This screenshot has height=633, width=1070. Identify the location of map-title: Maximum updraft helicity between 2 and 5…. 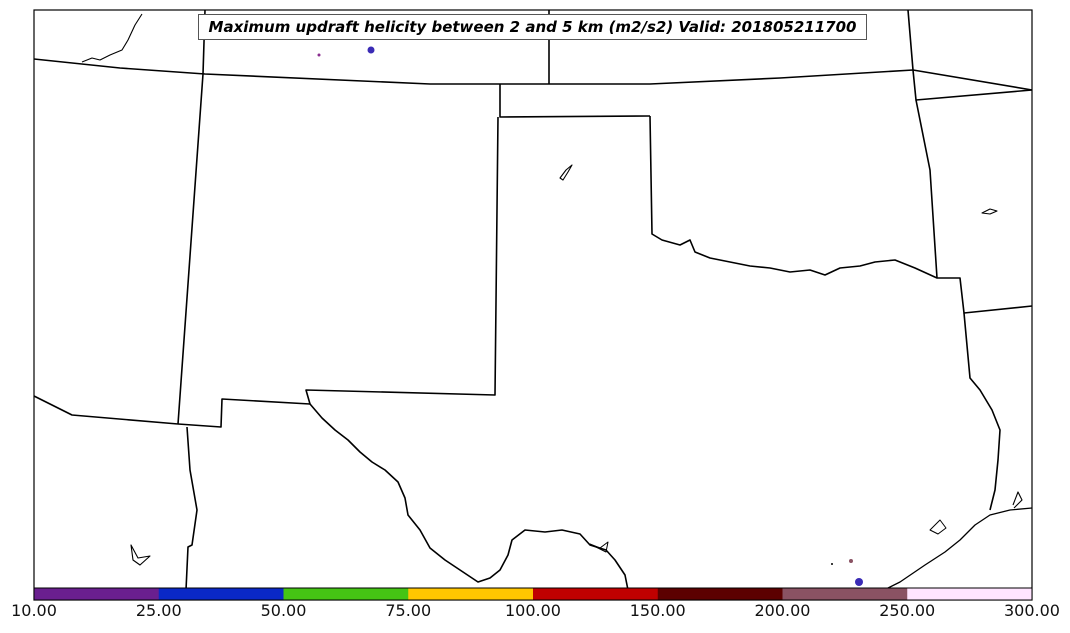
(532, 27).